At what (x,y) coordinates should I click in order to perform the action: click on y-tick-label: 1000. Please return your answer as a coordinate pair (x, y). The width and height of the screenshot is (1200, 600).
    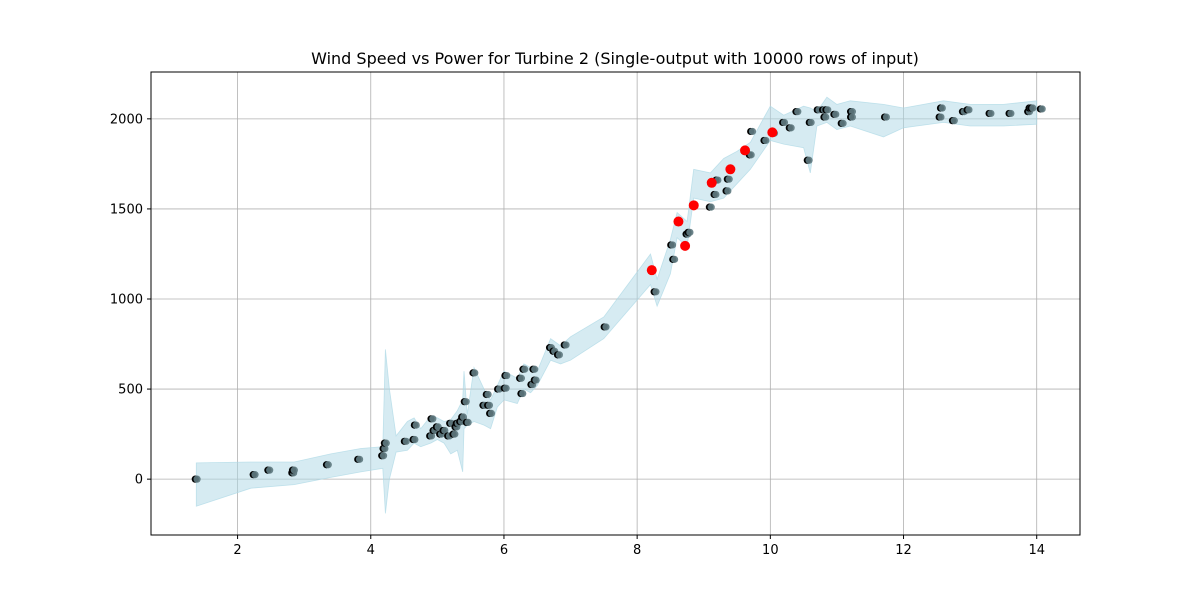
    Looking at the image, I should click on (126, 299).